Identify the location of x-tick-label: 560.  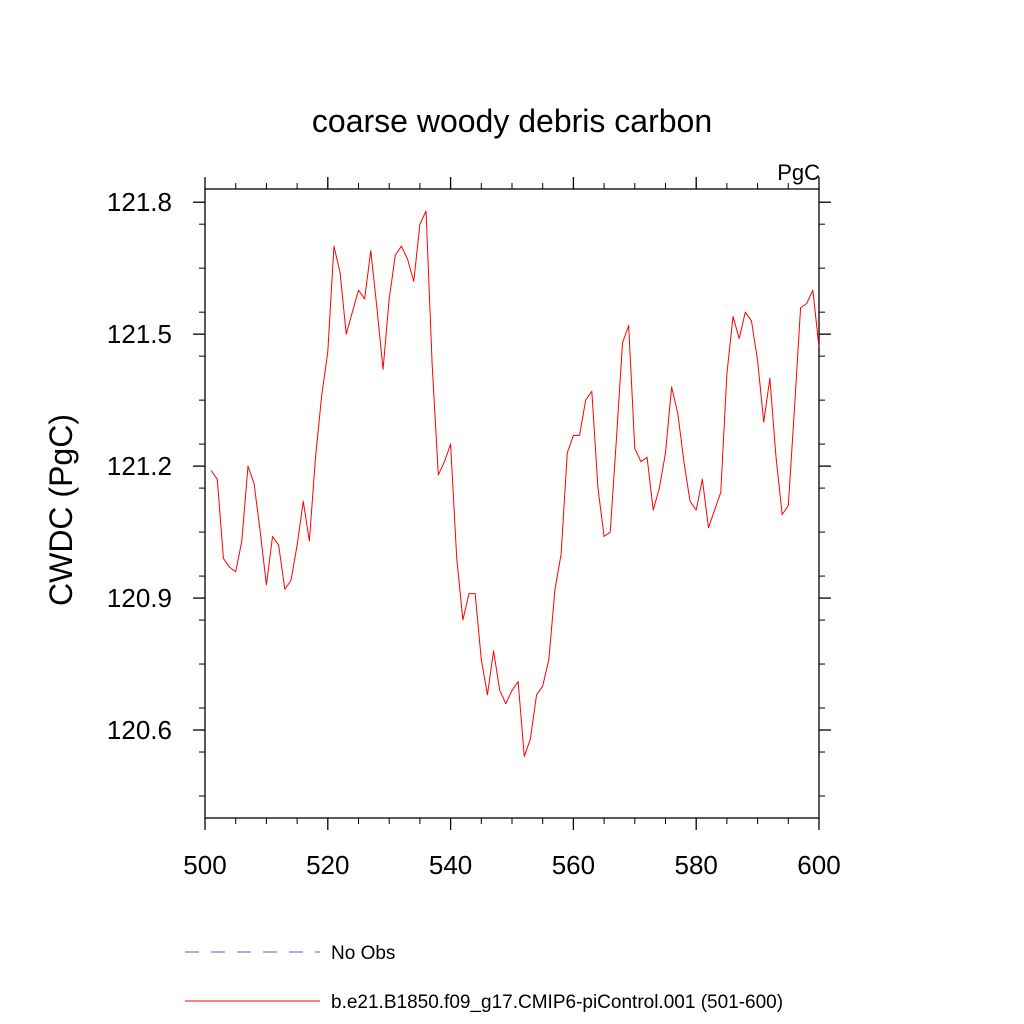
(573, 865).